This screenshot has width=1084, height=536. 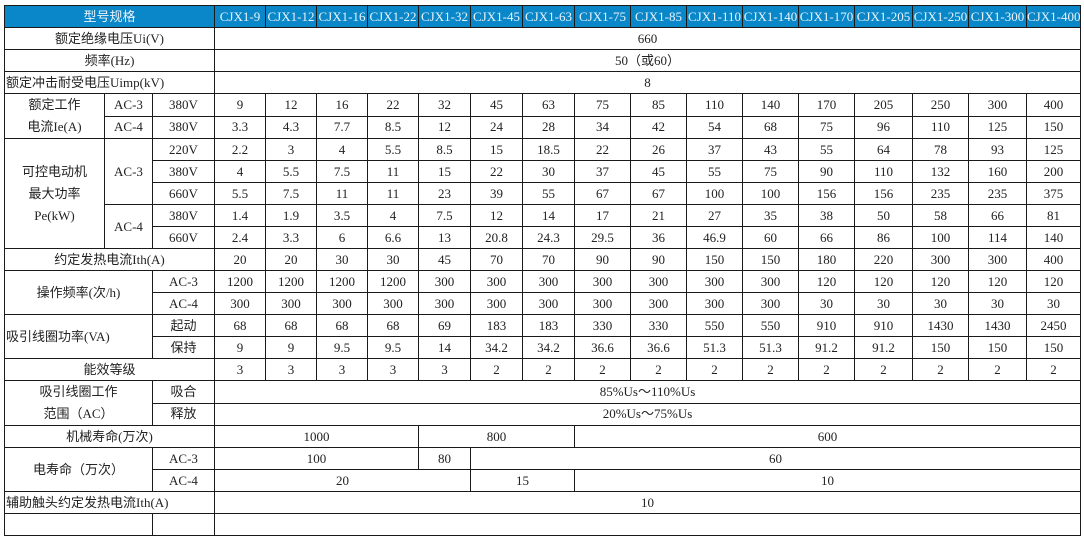 What do you see at coordinates (826, 105) in the screenshot?
I see `value-cell: 170` at bounding box center [826, 105].